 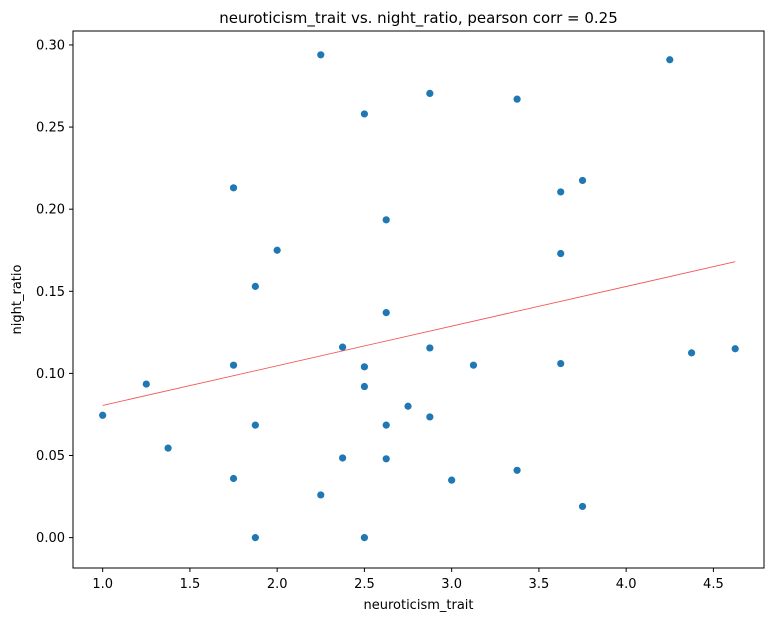 I want to click on x-axis: 1.0 1.5 2.0 2.5 3.0 3.5 4.0 4.5, so click(x=408, y=580).